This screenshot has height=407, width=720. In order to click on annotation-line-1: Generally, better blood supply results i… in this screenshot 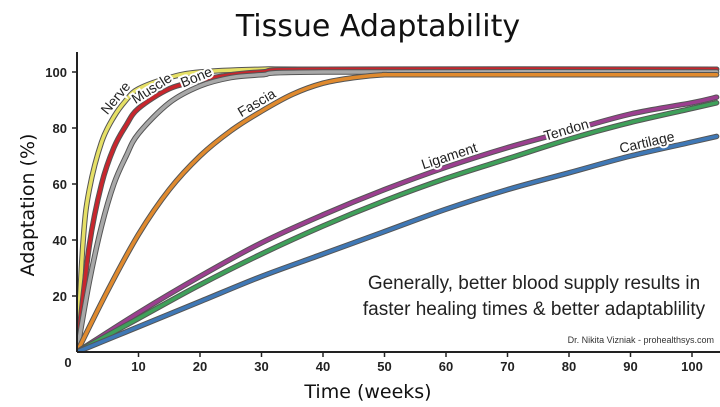, I will do `click(534, 283)`.